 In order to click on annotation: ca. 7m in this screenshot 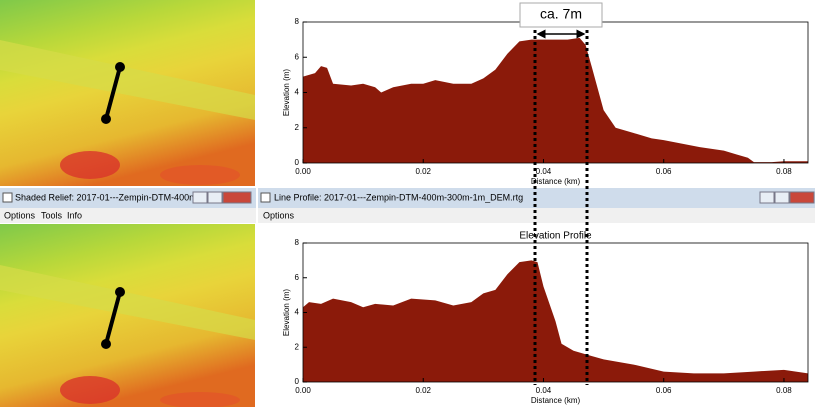, I will do `click(561, 193)`.